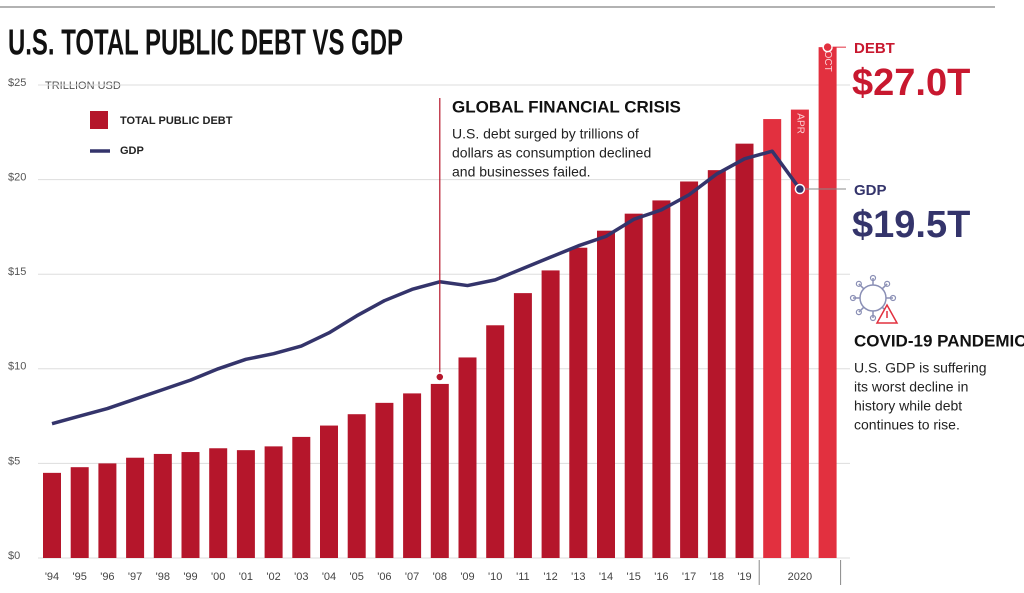 This screenshot has width=1024, height=593. Describe the element at coordinates (135, 577) in the screenshot. I see `x-tick-label: '97` at that location.